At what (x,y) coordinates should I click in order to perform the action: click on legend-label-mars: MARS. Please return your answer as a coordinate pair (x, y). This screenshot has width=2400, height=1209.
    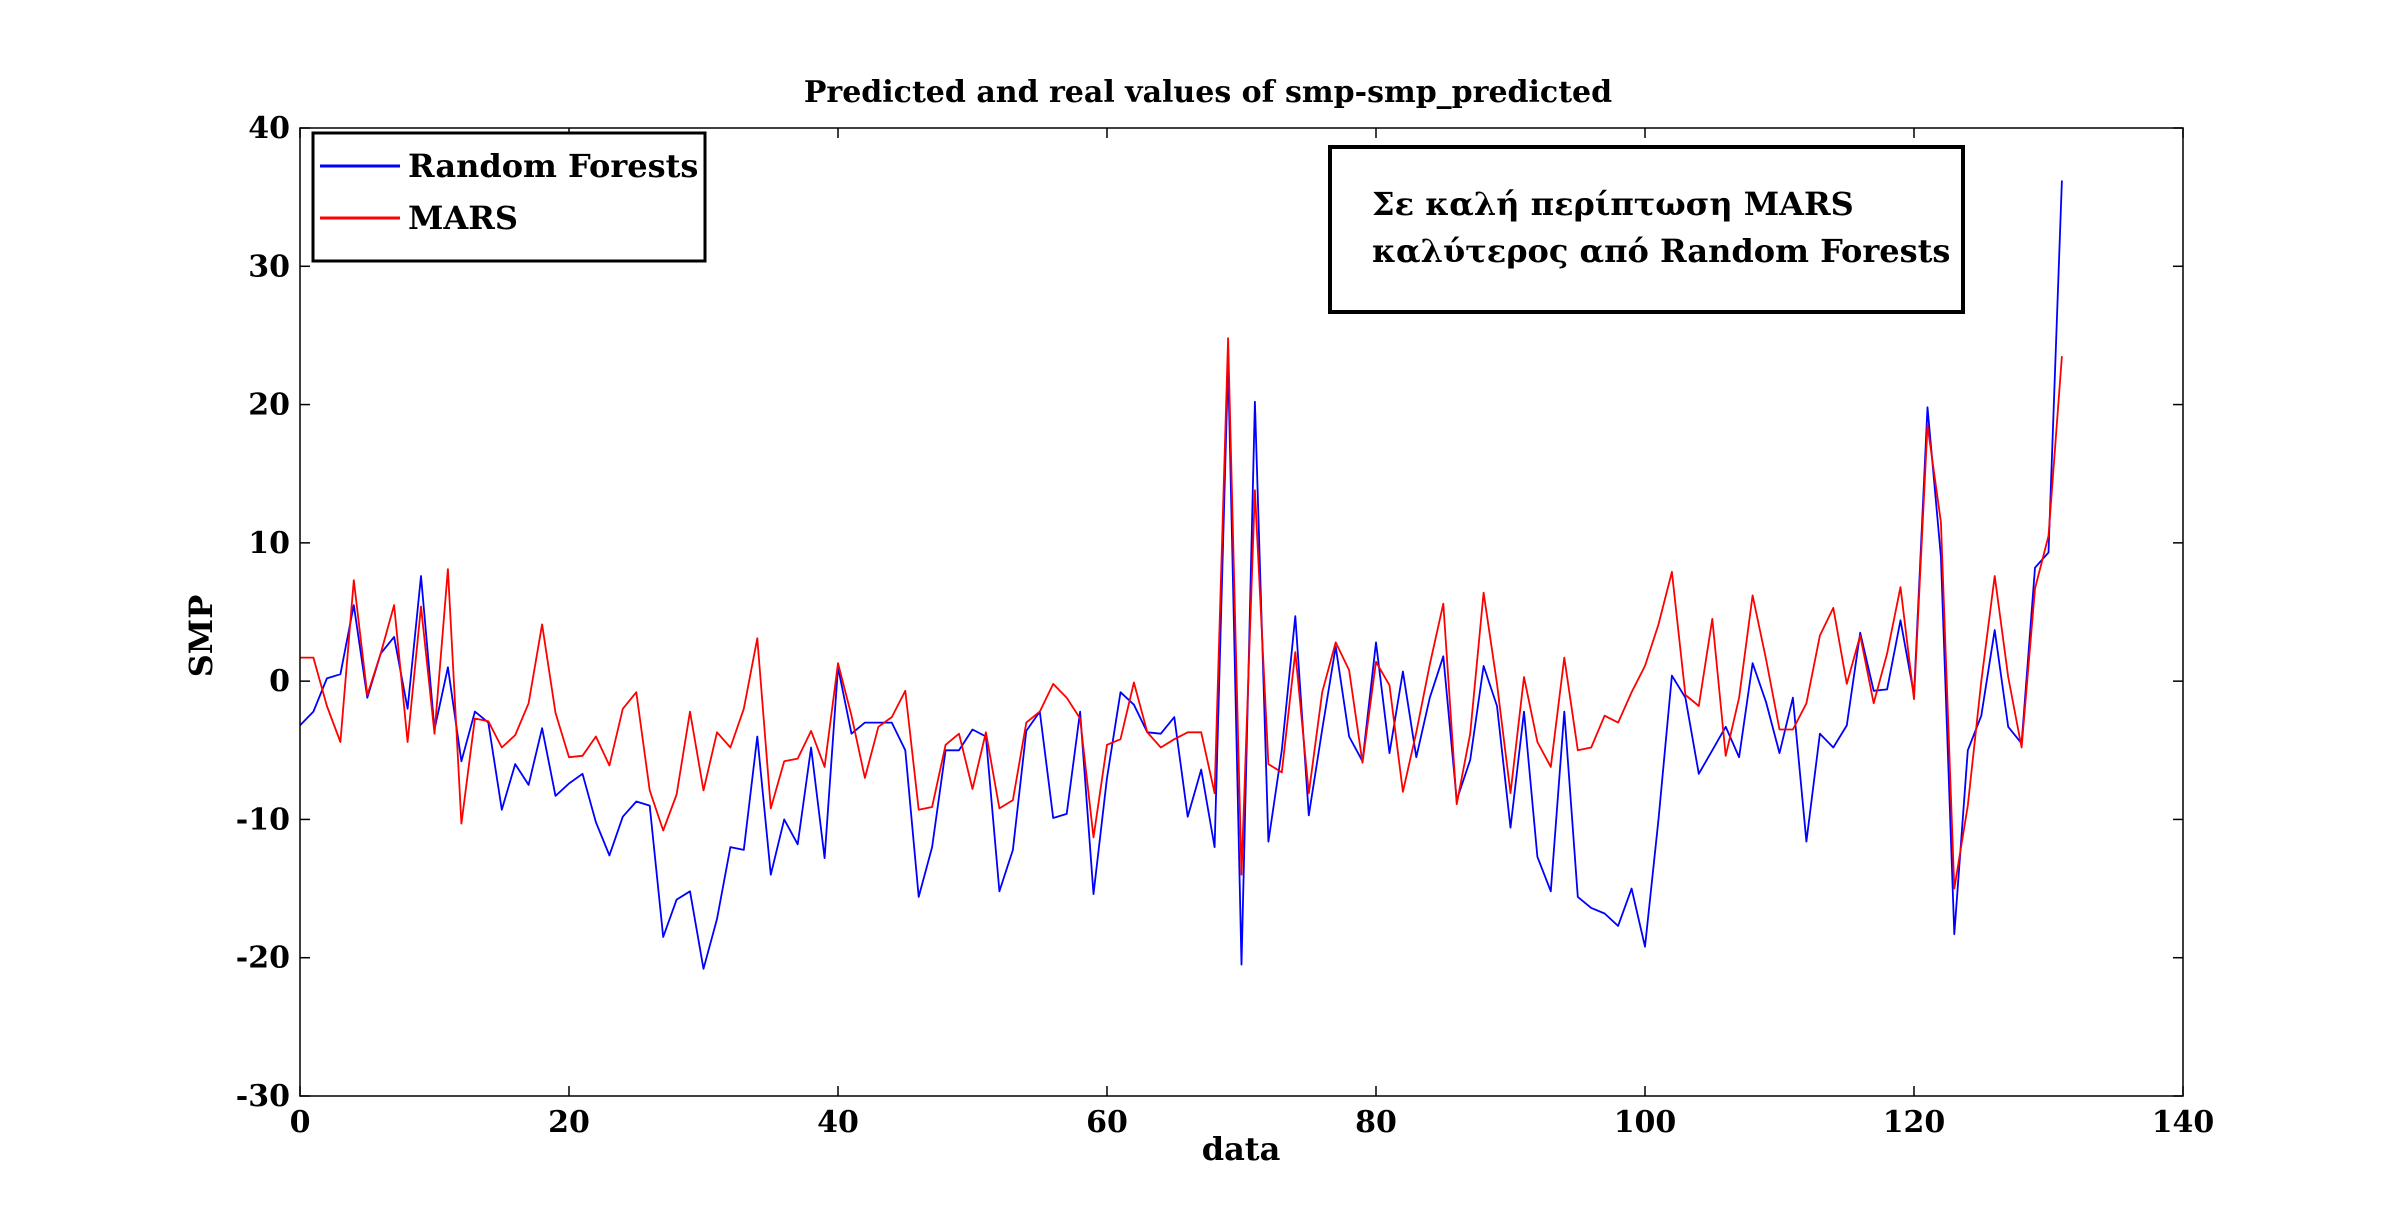
    Looking at the image, I should click on (463, 218).